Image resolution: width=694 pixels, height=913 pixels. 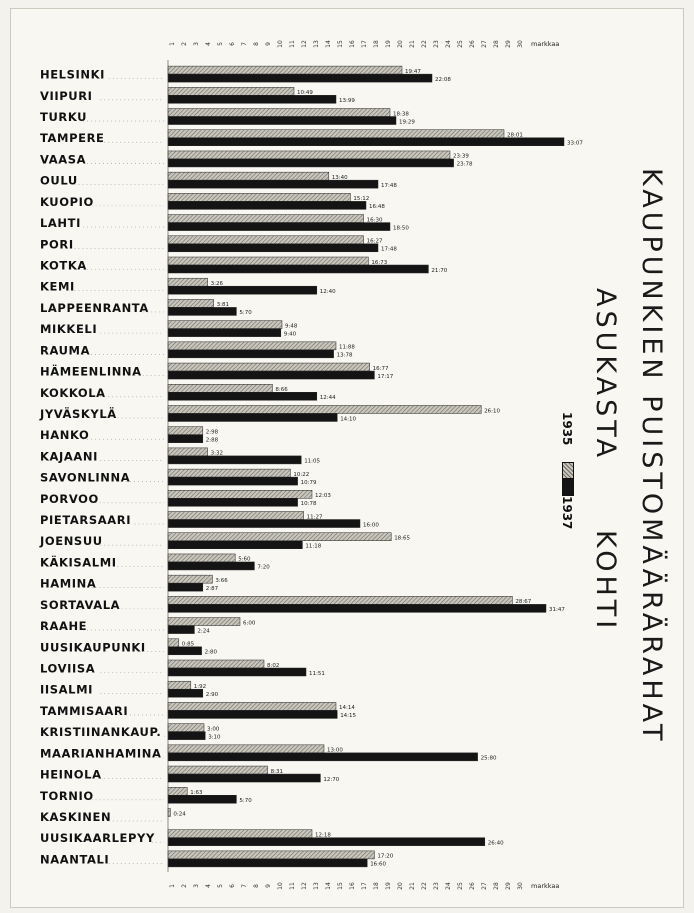 I want to click on value-label-1935: 5:60, so click(x=244, y=560).